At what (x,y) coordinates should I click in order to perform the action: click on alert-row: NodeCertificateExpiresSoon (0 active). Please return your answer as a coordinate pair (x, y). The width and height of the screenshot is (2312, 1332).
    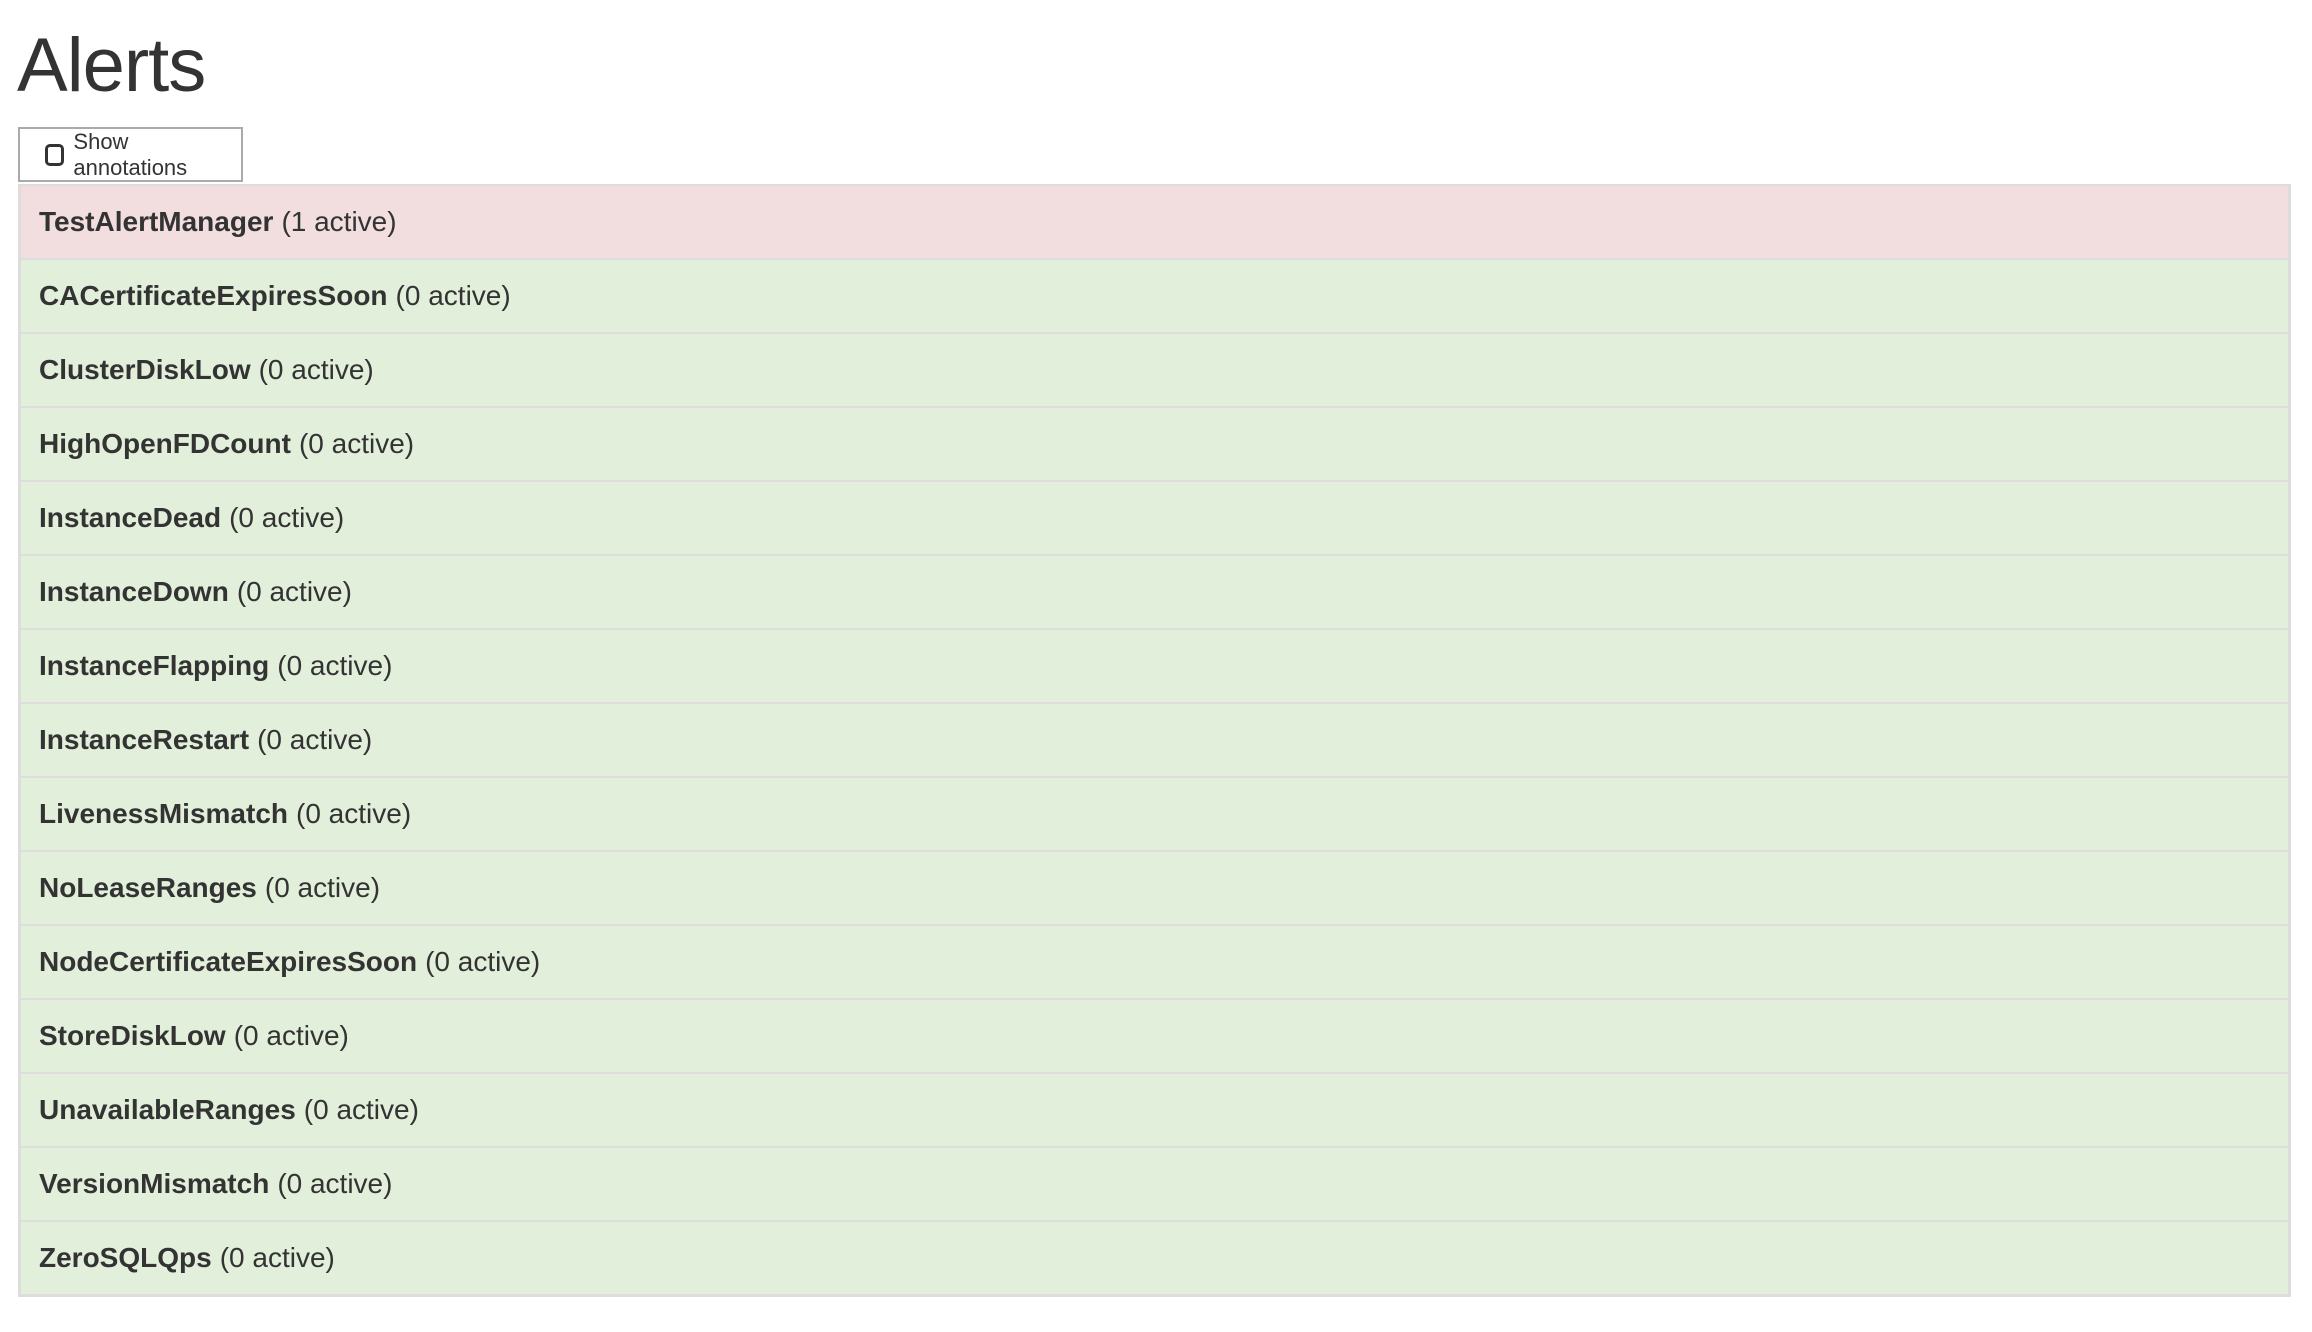
    Looking at the image, I should click on (1154, 961).